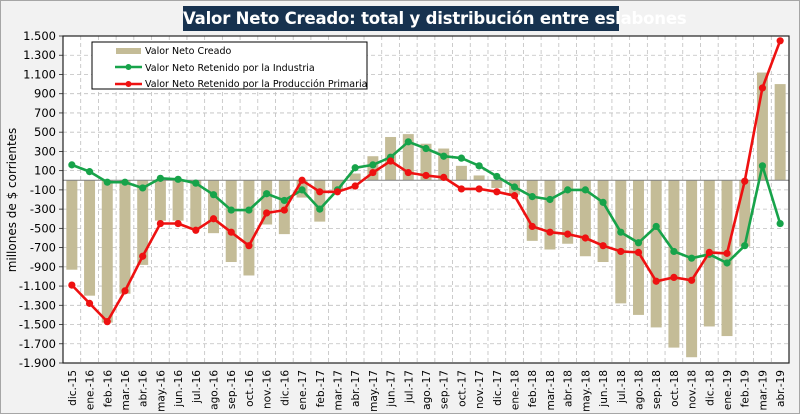 The height and width of the screenshot is (414, 800). What do you see at coordinates (321, 388) in the screenshot?
I see `x-tick-label: feb.-17` at bounding box center [321, 388].